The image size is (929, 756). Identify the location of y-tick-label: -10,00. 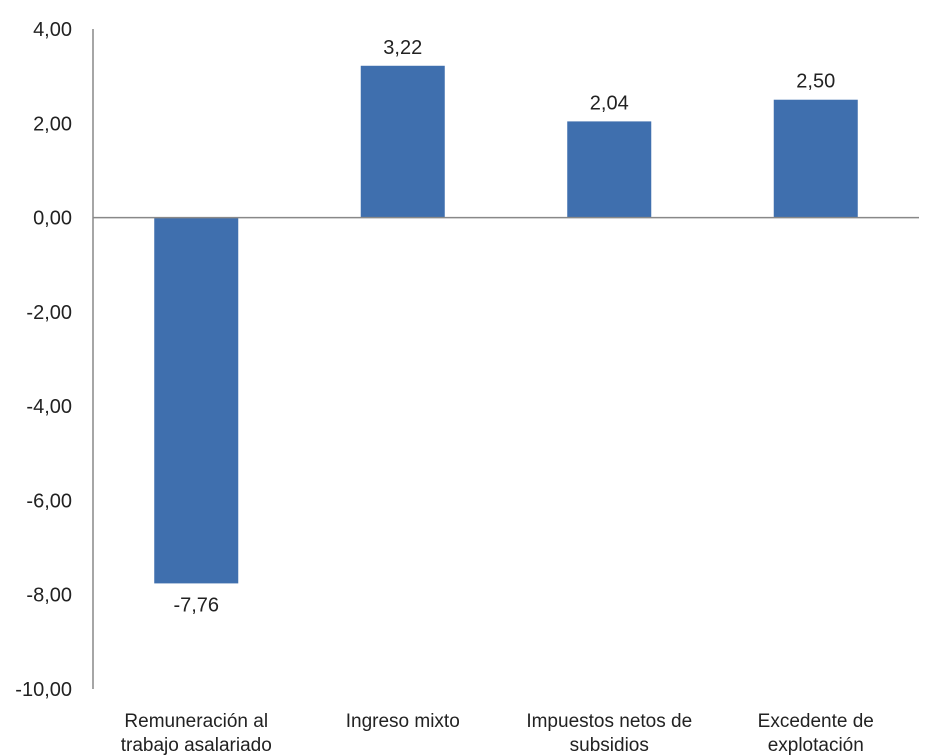
(43, 690).